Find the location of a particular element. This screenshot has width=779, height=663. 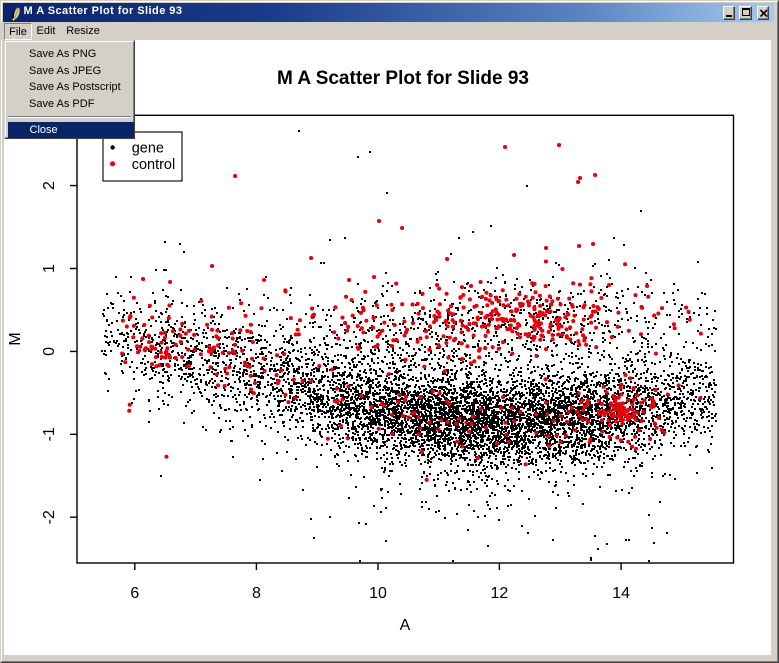

svg-text: 0 is located at coordinates (49, 351).